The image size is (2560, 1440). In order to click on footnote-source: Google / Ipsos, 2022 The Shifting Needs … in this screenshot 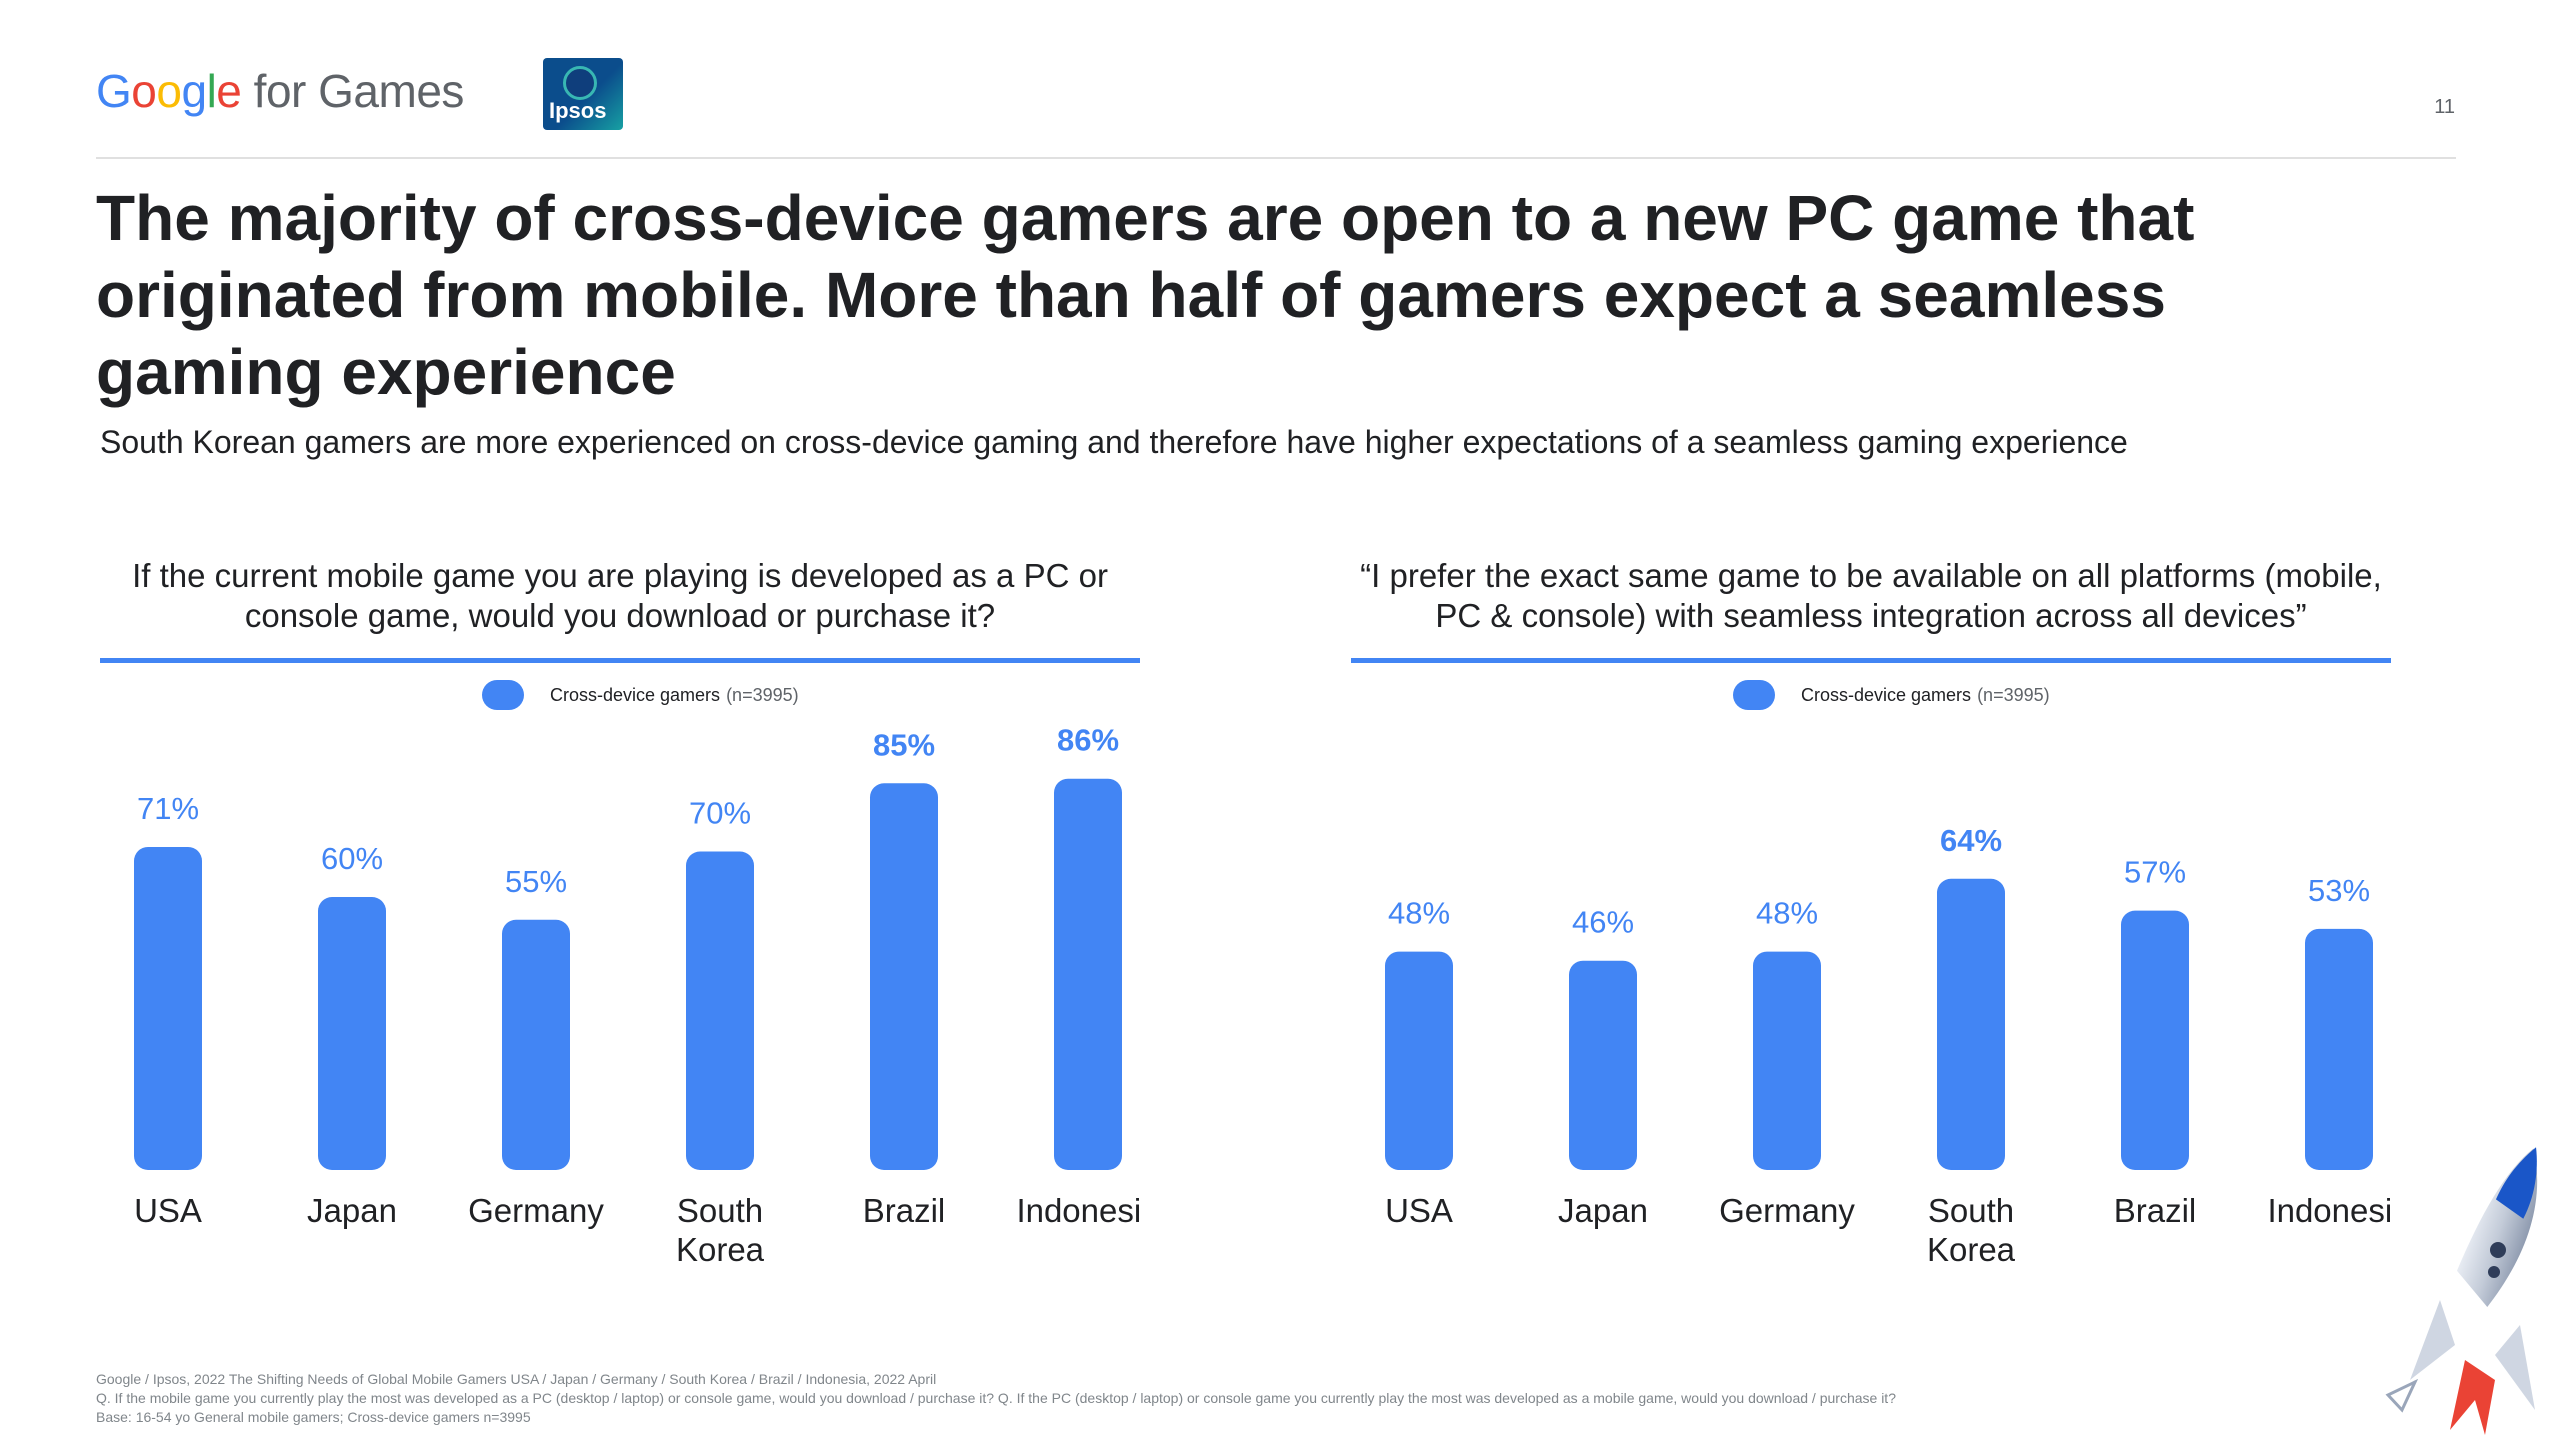, I will do `click(516, 1379)`.